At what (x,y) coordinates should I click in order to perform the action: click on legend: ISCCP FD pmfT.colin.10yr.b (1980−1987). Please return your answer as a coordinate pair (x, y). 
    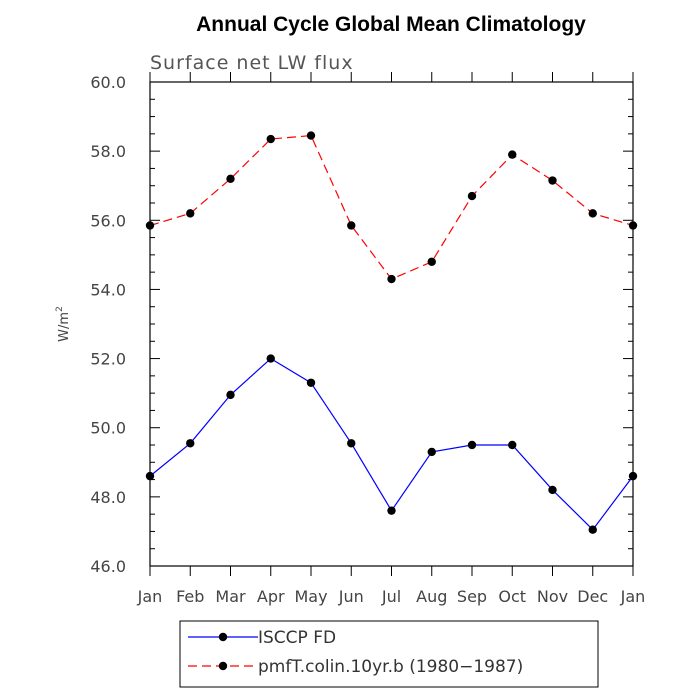
    Looking at the image, I should click on (389, 654).